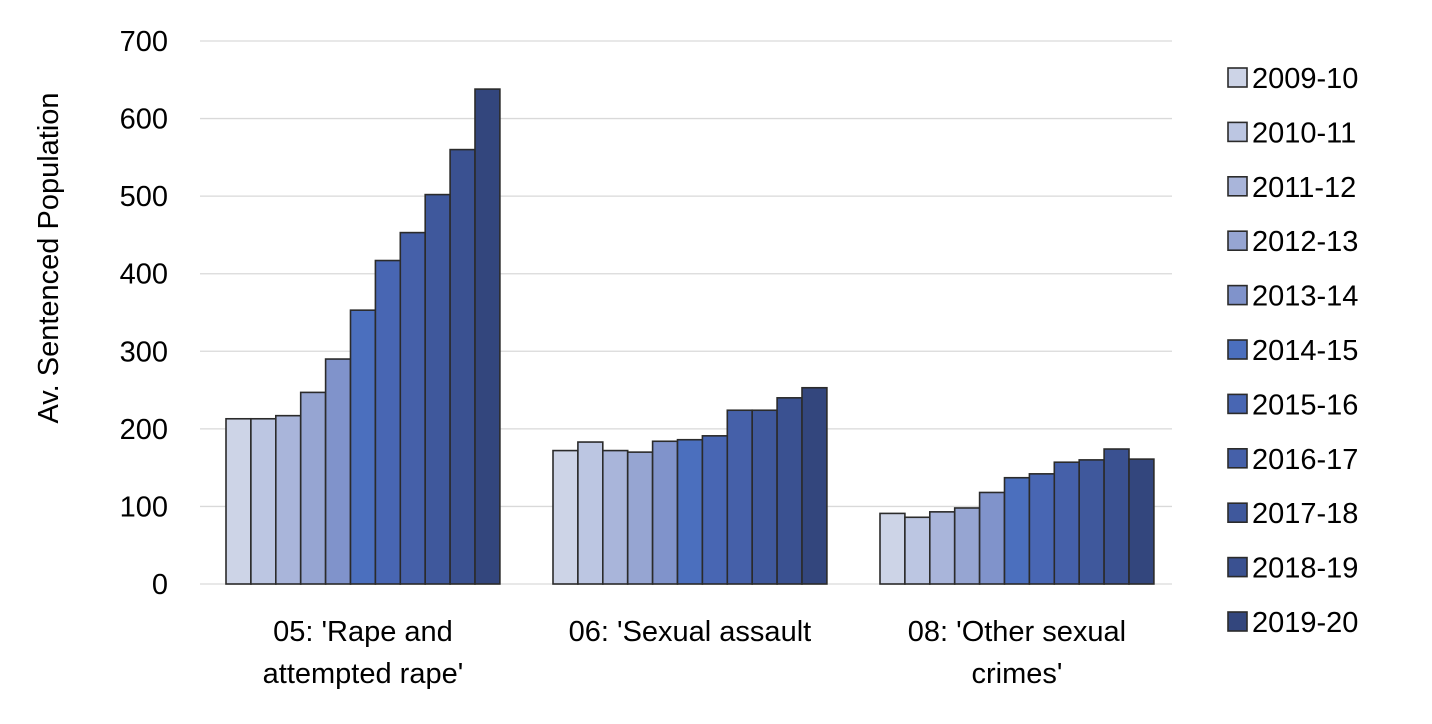 The height and width of the screenshot is (724, 1432). I want to click on y-axis-ticks: 0 100 200 300 400 500 600 700, so click(144, 313).